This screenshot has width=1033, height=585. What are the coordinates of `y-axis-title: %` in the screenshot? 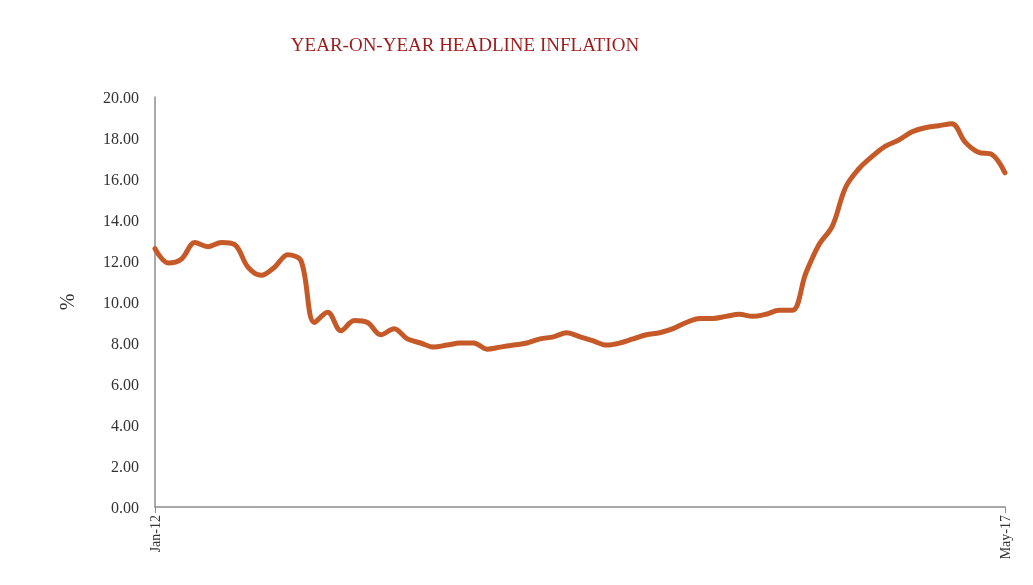 It's located at (67, 302).